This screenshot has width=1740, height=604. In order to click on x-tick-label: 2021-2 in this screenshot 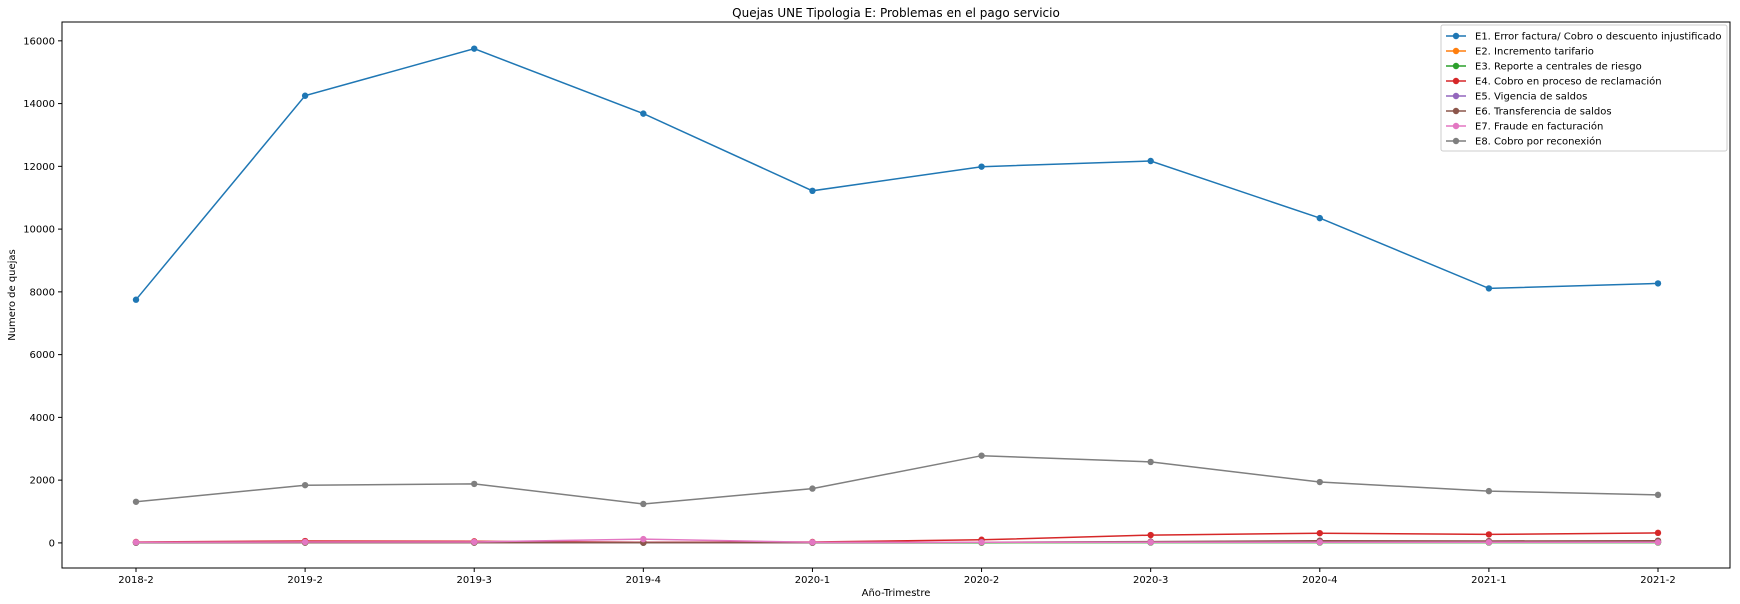, I will do `click(1657, 580)`.